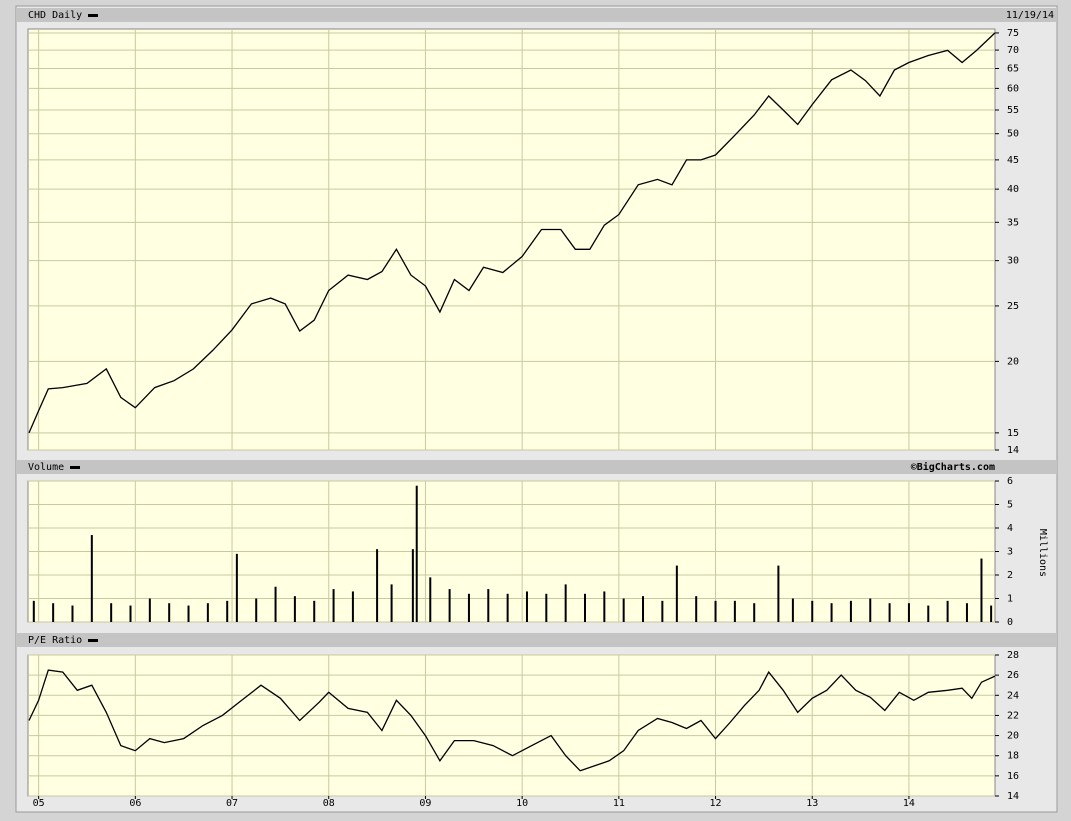  I want to click on x-tick-label: 12, so click(716, 803).